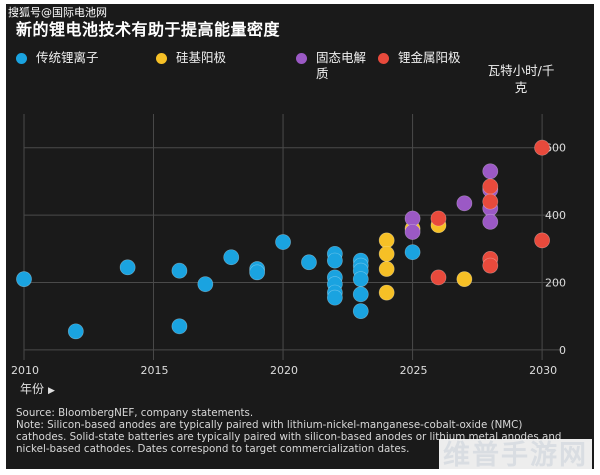 The width and height of the screenshot is (600, 475). I want to click on chart-title: 新的锂电池技术有助于提高能量密度, so click(148, 29).